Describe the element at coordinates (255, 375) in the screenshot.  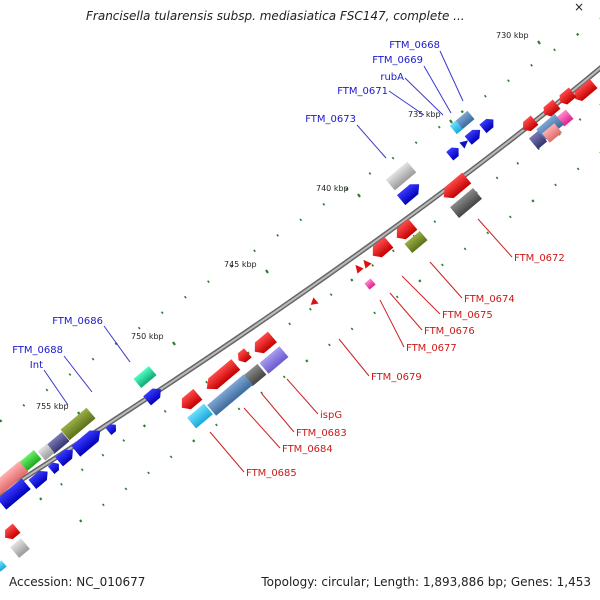
I see `gene-ftm-0683-b` at that location.